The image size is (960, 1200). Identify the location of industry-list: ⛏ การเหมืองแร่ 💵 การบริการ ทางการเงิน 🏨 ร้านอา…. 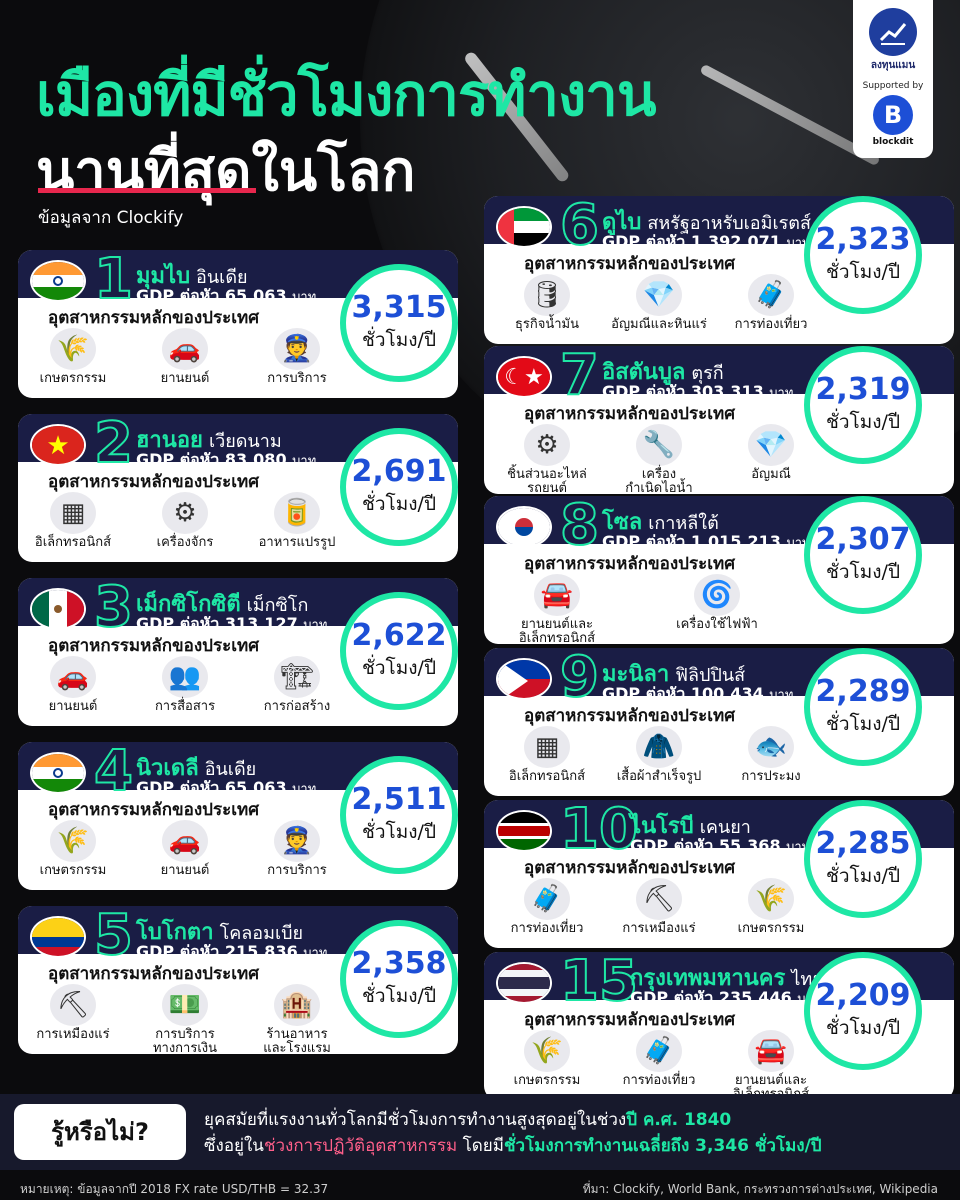
(183, 1020).